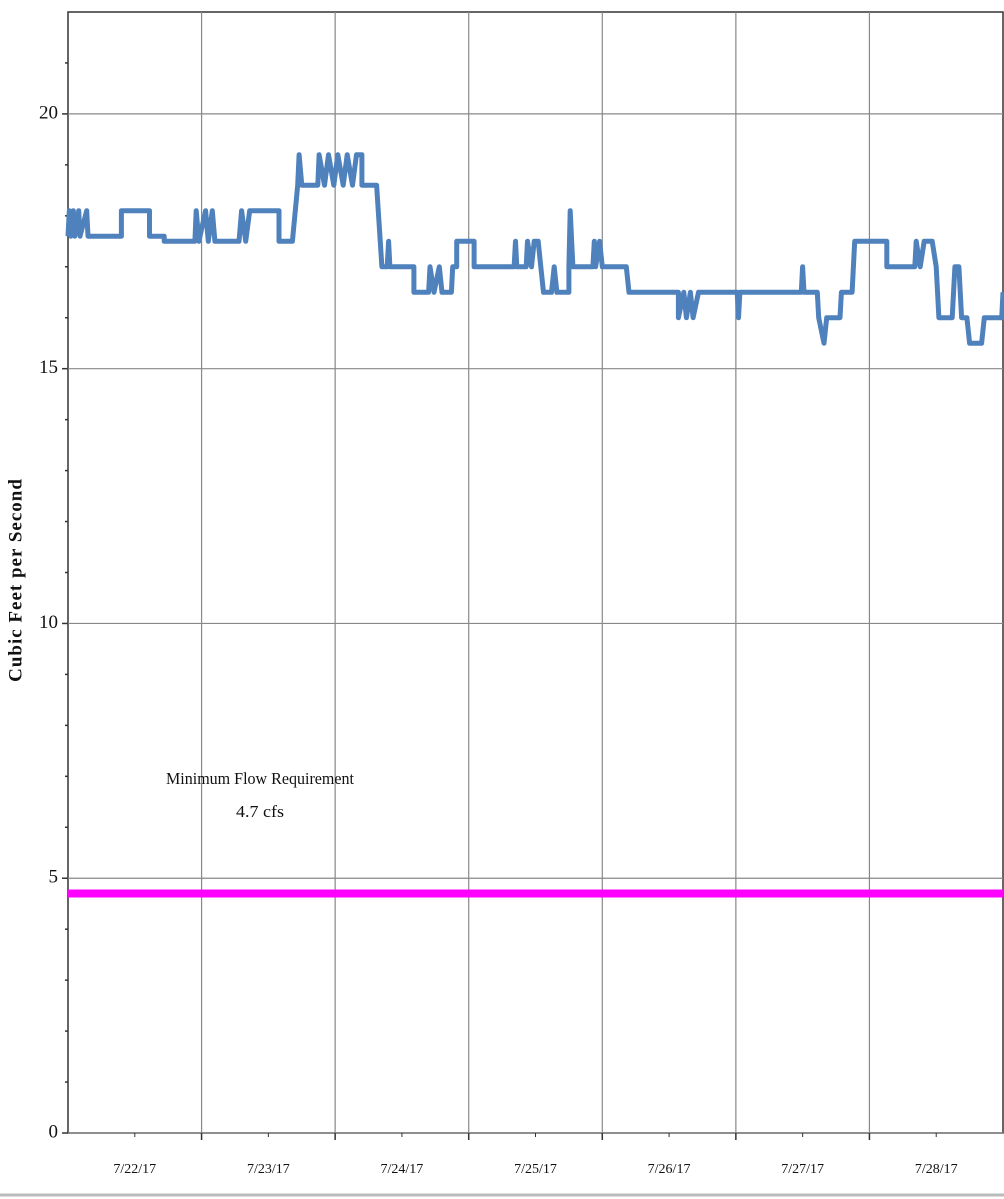 The width and height of the screenshot is (1004, 1199). I want to click on x-tick-label: 7/22/17, so click(134, 1169).